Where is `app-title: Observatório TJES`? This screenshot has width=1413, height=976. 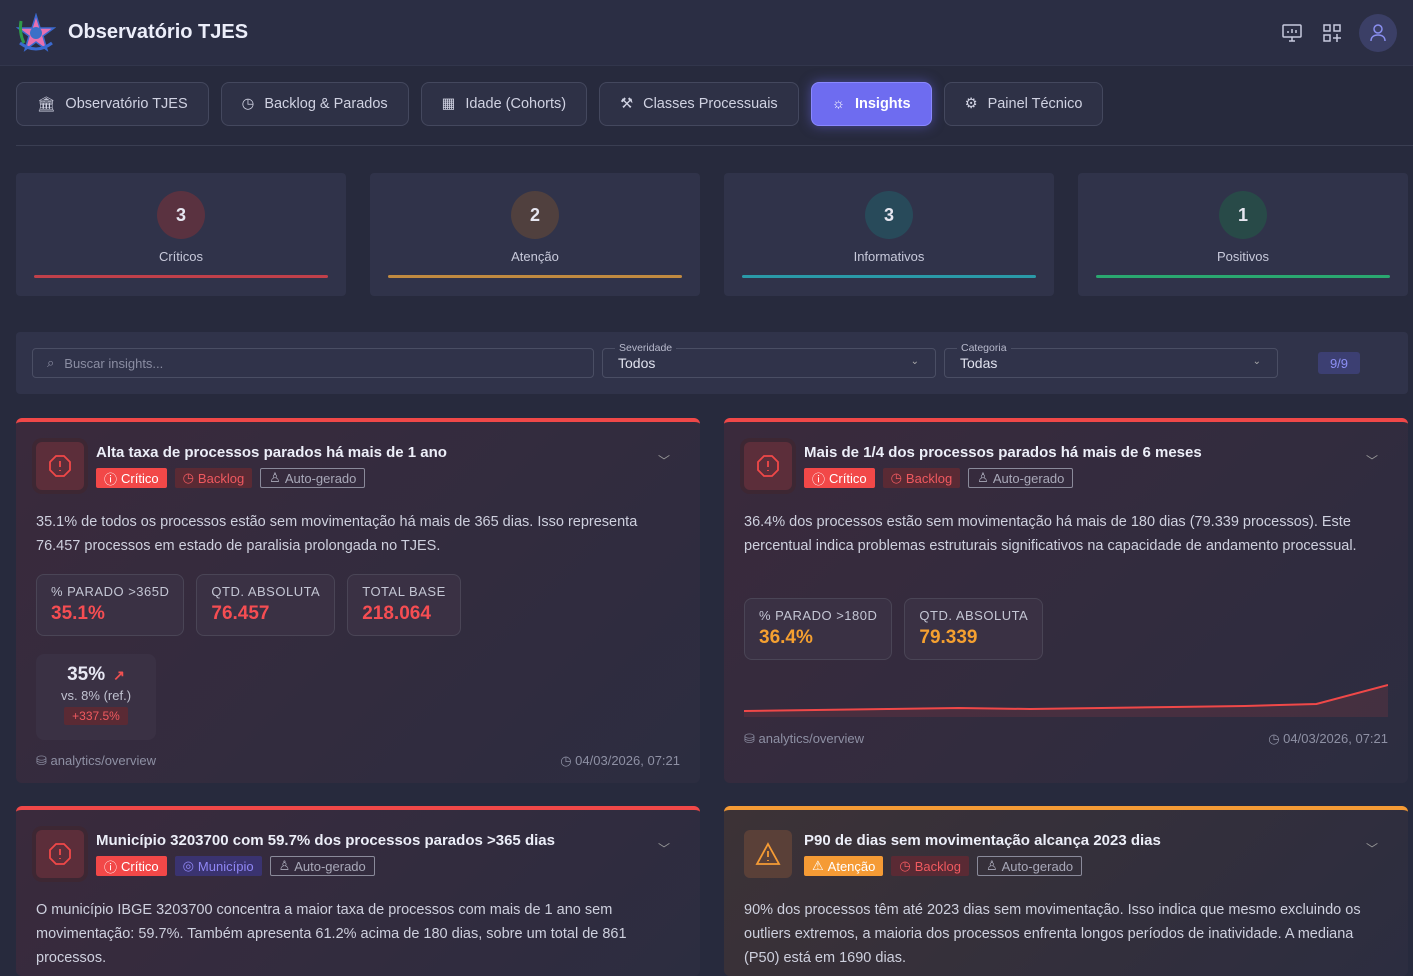
app-title: Observatório TJES is located at coordinates (158, 32).